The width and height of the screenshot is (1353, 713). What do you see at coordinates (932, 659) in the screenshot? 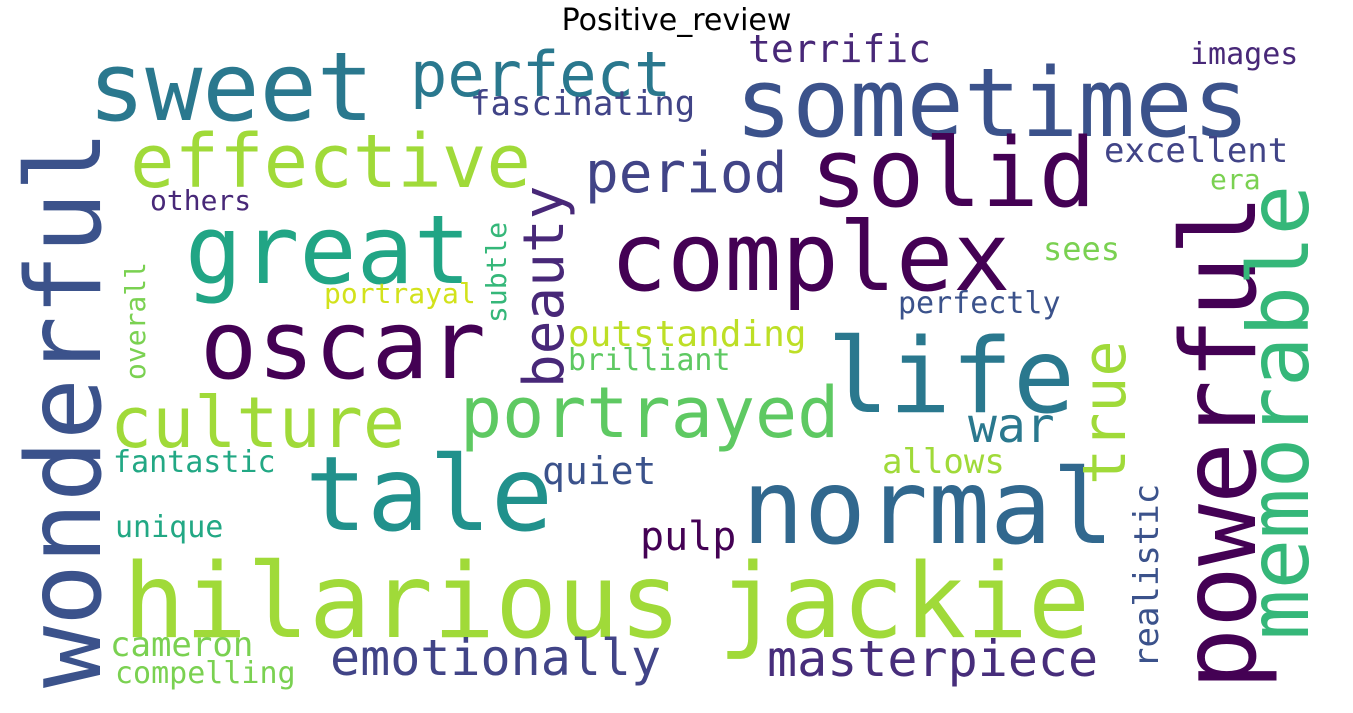
I see `word-masterpiece: masterpiece` at bounding box center [932, 659].